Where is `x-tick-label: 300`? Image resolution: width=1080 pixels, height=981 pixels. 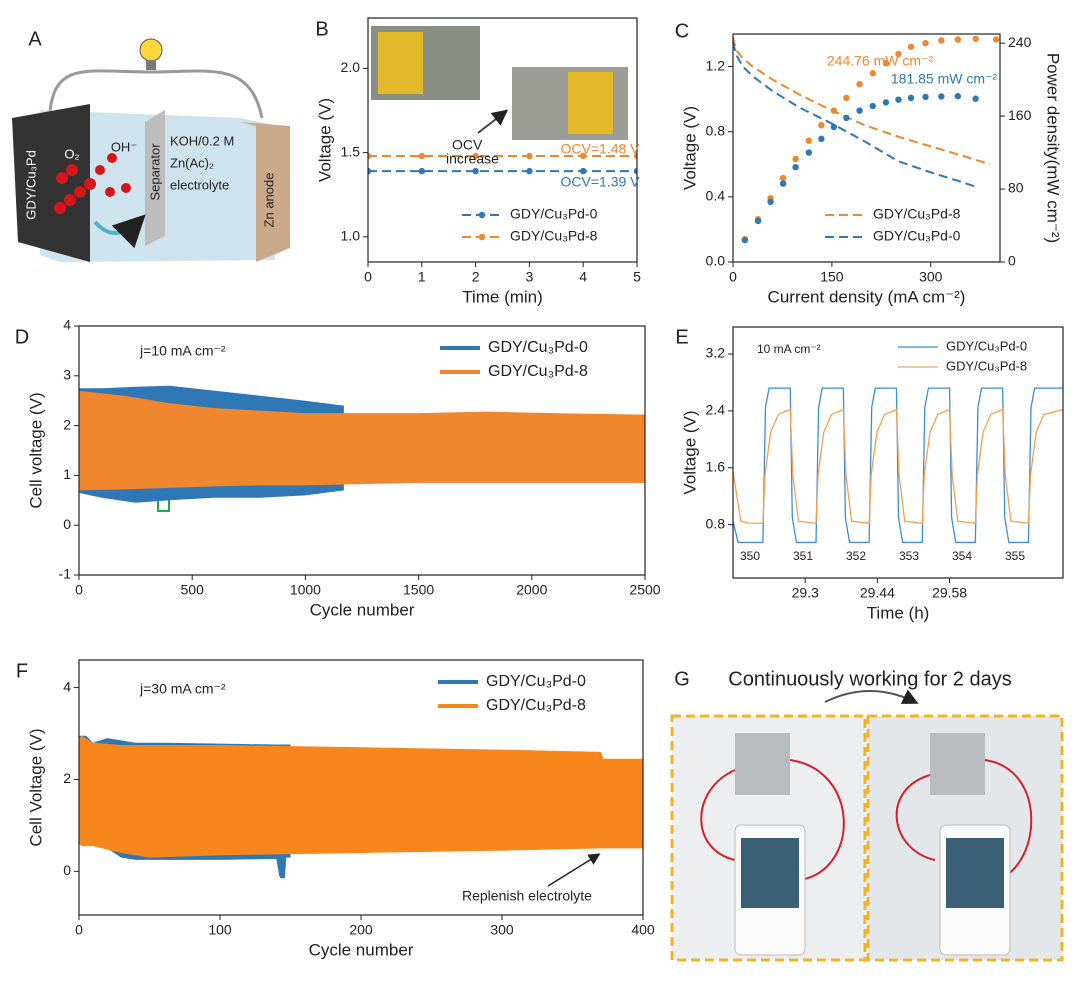 x-tick-label: 300 is located at coordinates (931, 277).